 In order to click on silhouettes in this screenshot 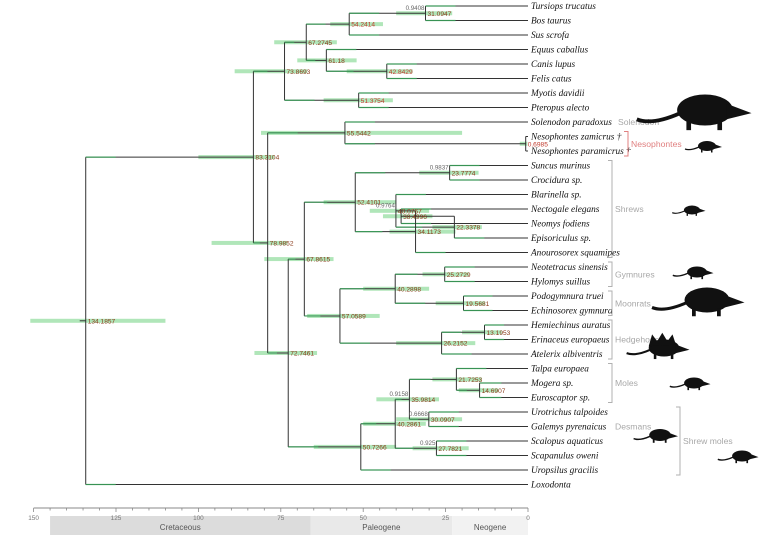, I will do `click(692, 279)`.